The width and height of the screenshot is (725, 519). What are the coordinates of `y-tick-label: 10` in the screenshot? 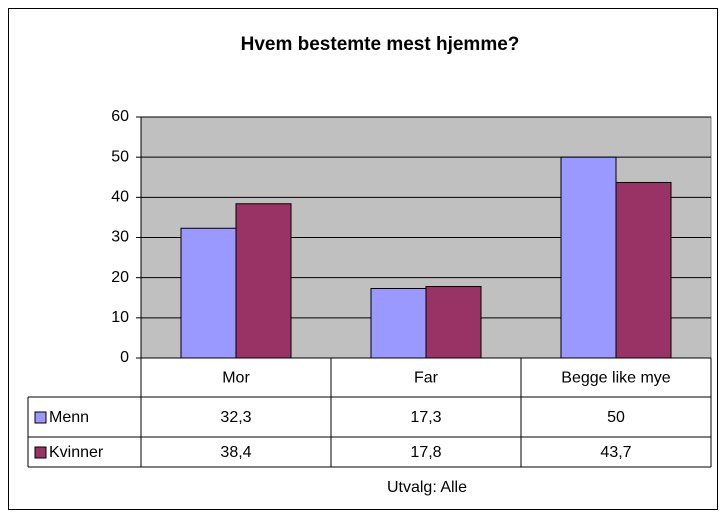 It's located at (120, 317).